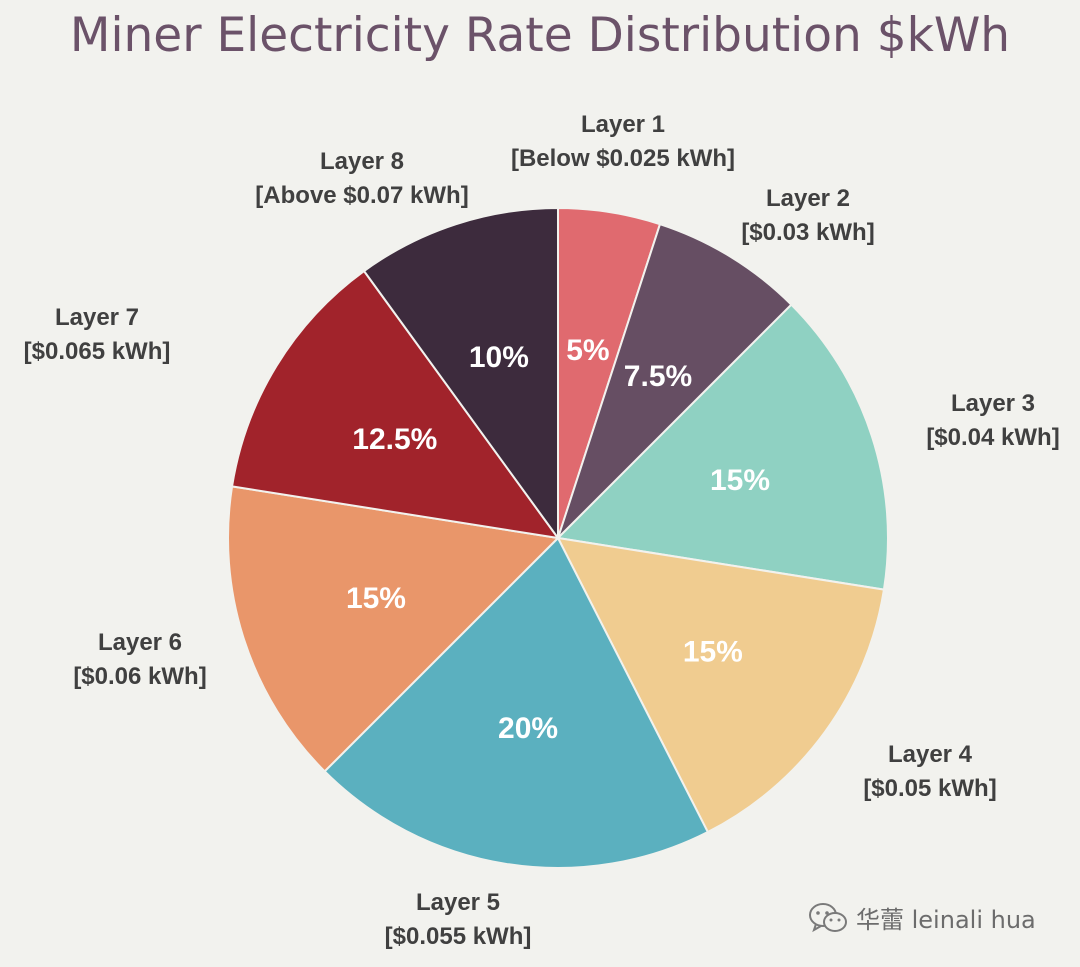  I want to click on percent-label-layer-1: 5%, so click(587, 350).